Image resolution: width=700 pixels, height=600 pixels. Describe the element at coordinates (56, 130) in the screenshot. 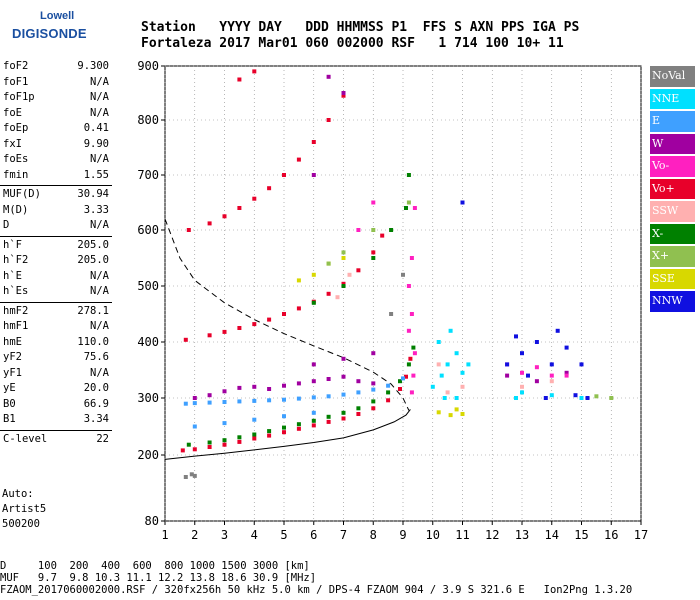

I see `param-row: foEp 0.41` at that location.